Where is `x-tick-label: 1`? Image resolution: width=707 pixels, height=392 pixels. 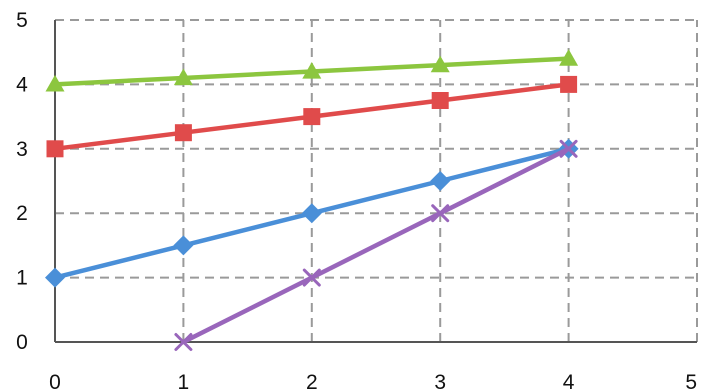 x-tick-label: 1 is located at coordinates (184, 381).